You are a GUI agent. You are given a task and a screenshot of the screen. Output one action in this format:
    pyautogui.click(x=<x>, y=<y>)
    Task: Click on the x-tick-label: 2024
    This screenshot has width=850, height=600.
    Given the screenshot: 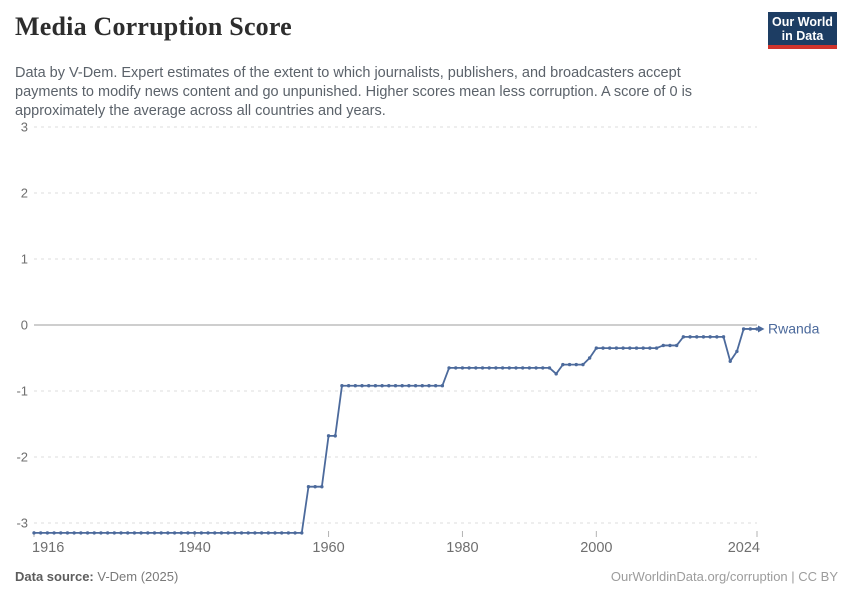 What is the action you would take?
    pyautogui.click(x=744, y=548)
    